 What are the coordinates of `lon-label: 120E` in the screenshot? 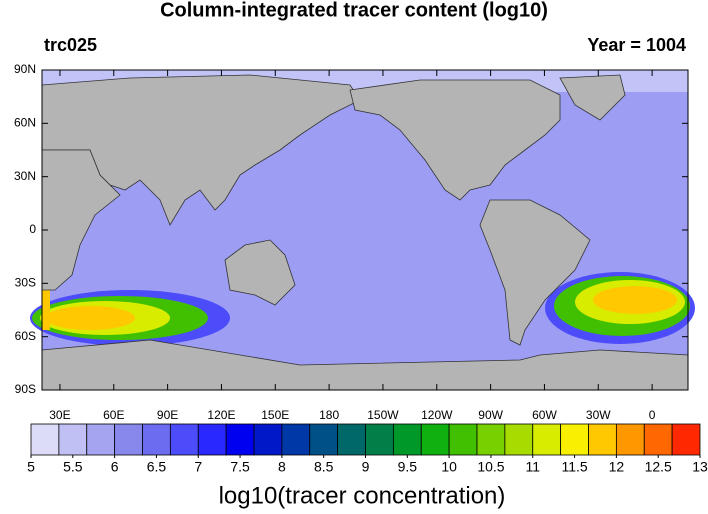 It's located at (221, 415).